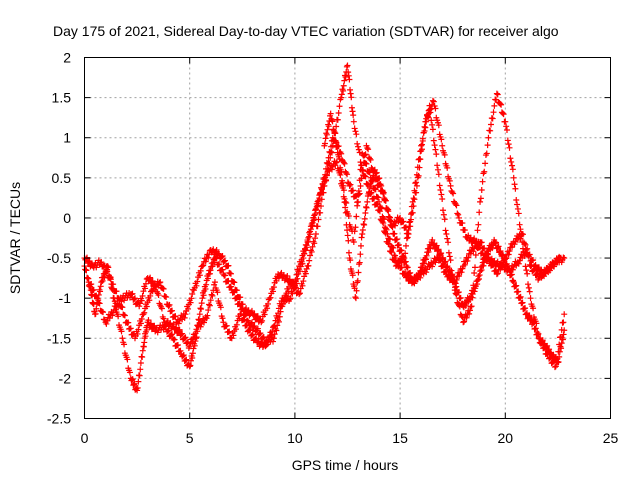 Image resolution: width=640 pixels, height=480 pixels. Describe the element at coordinates (350, 438) in the screenshot. I see `x-tick-labels: 0 5 10 15 20 25` at that location.